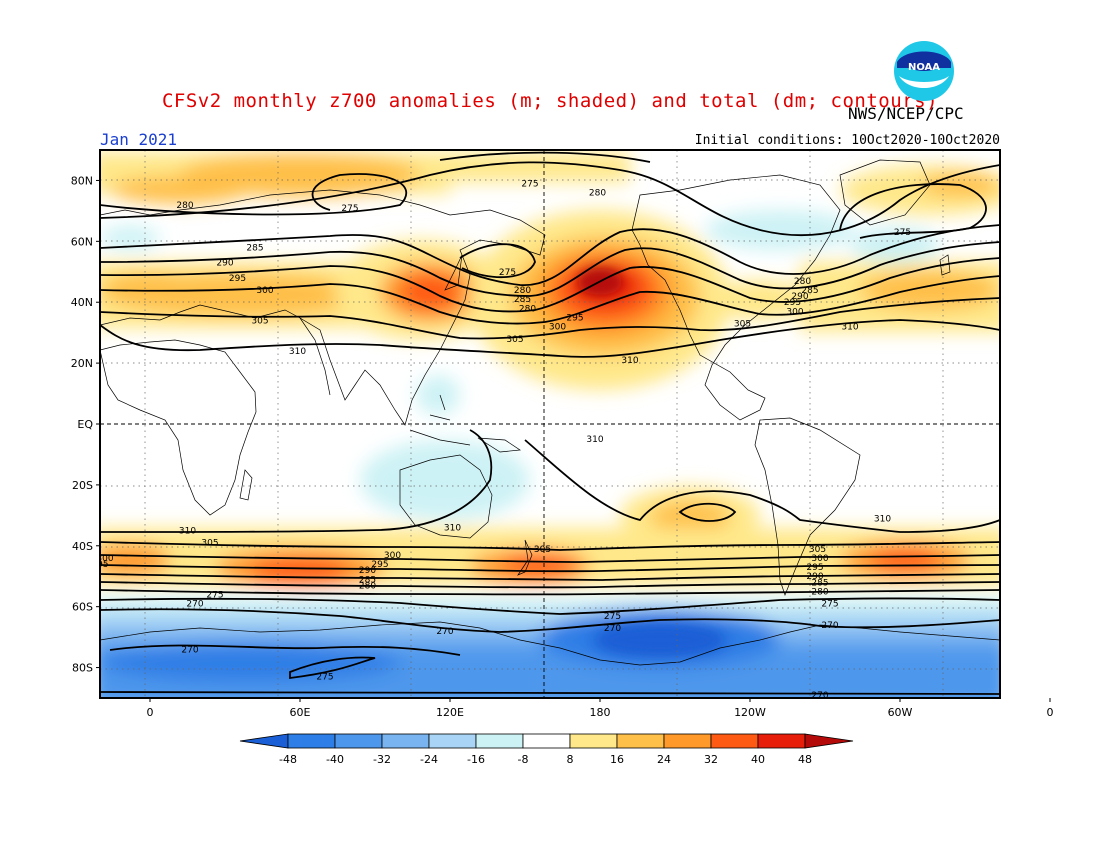  I want to click on noaa-logo: NOAA, so click(924, 71).